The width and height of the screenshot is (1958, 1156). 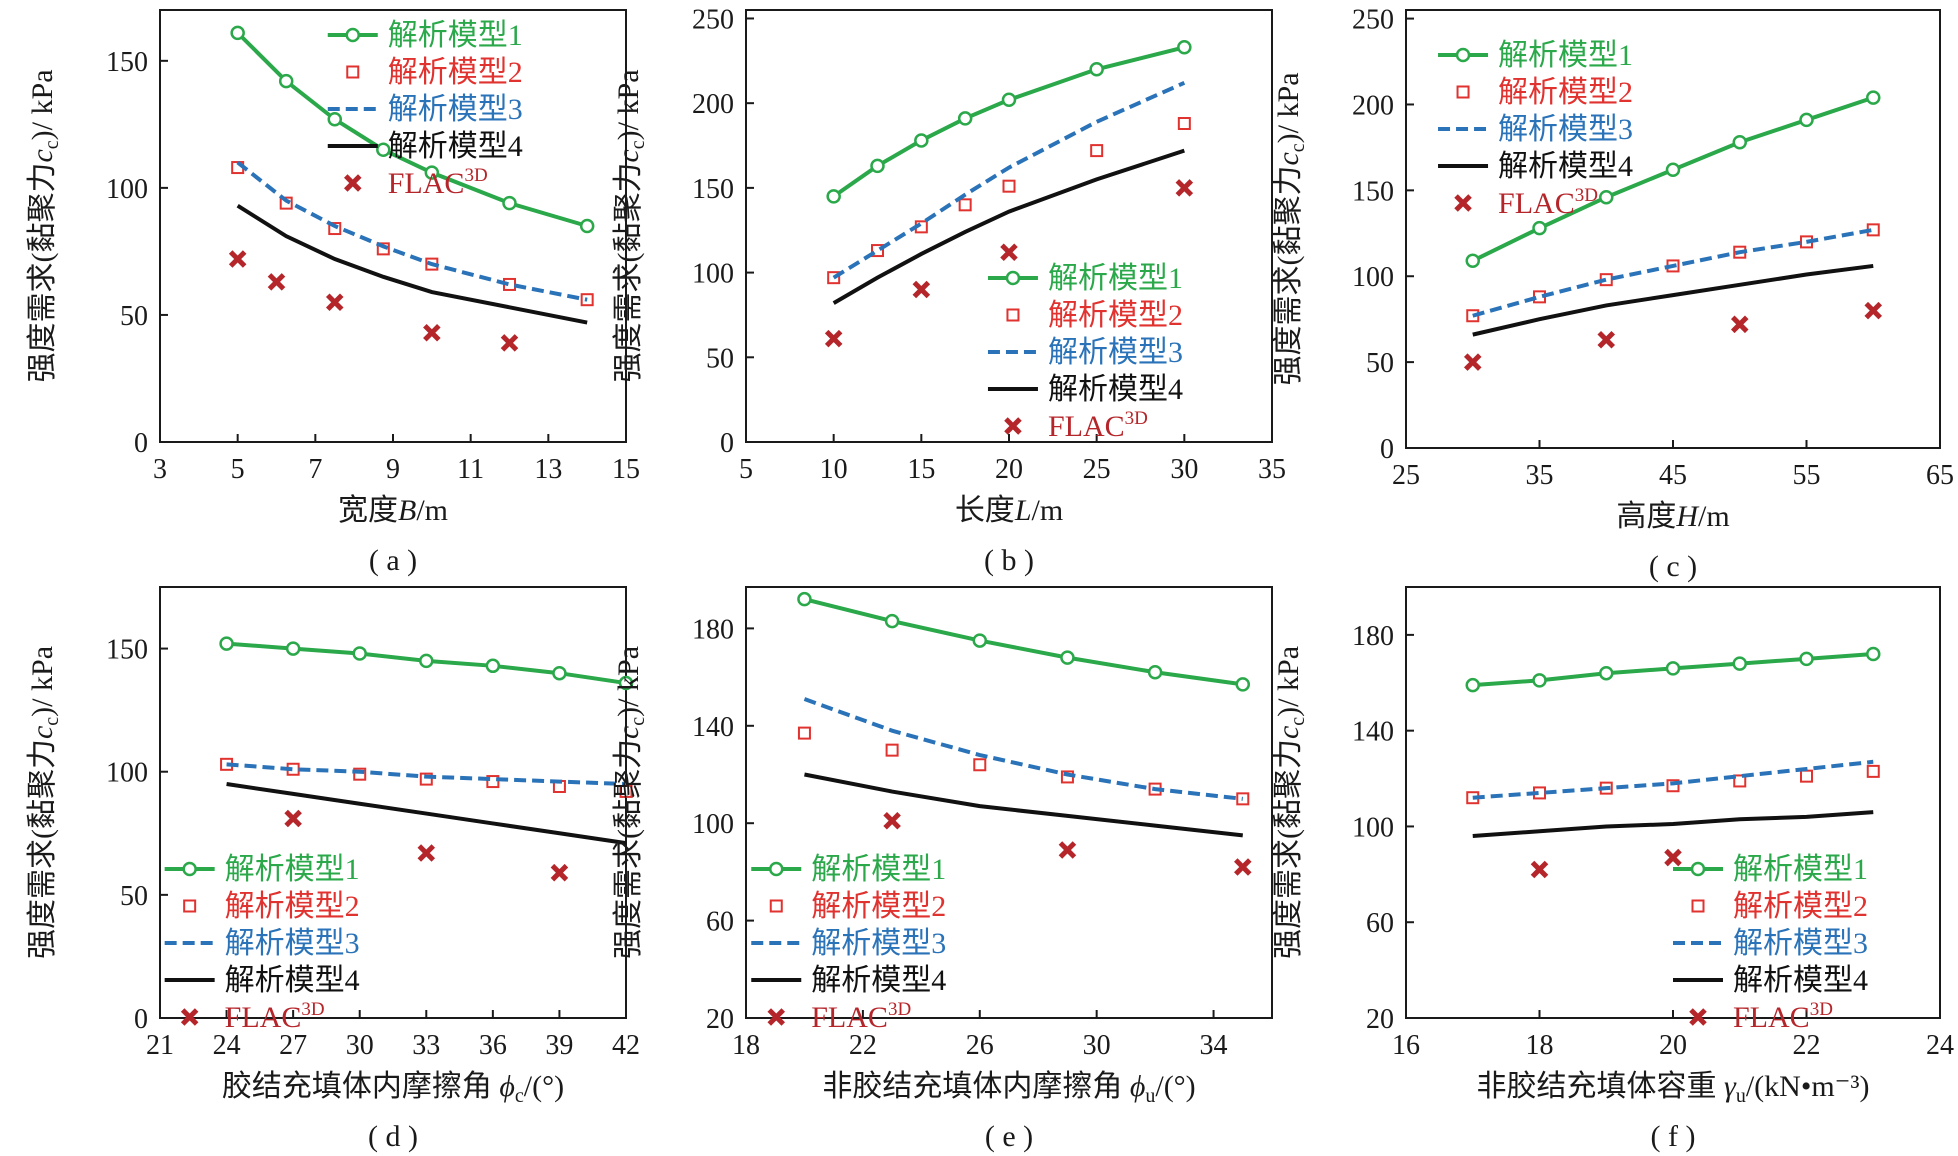 I want to click on x-axis-label: 长度L/m, so click(x=1009, y=510).